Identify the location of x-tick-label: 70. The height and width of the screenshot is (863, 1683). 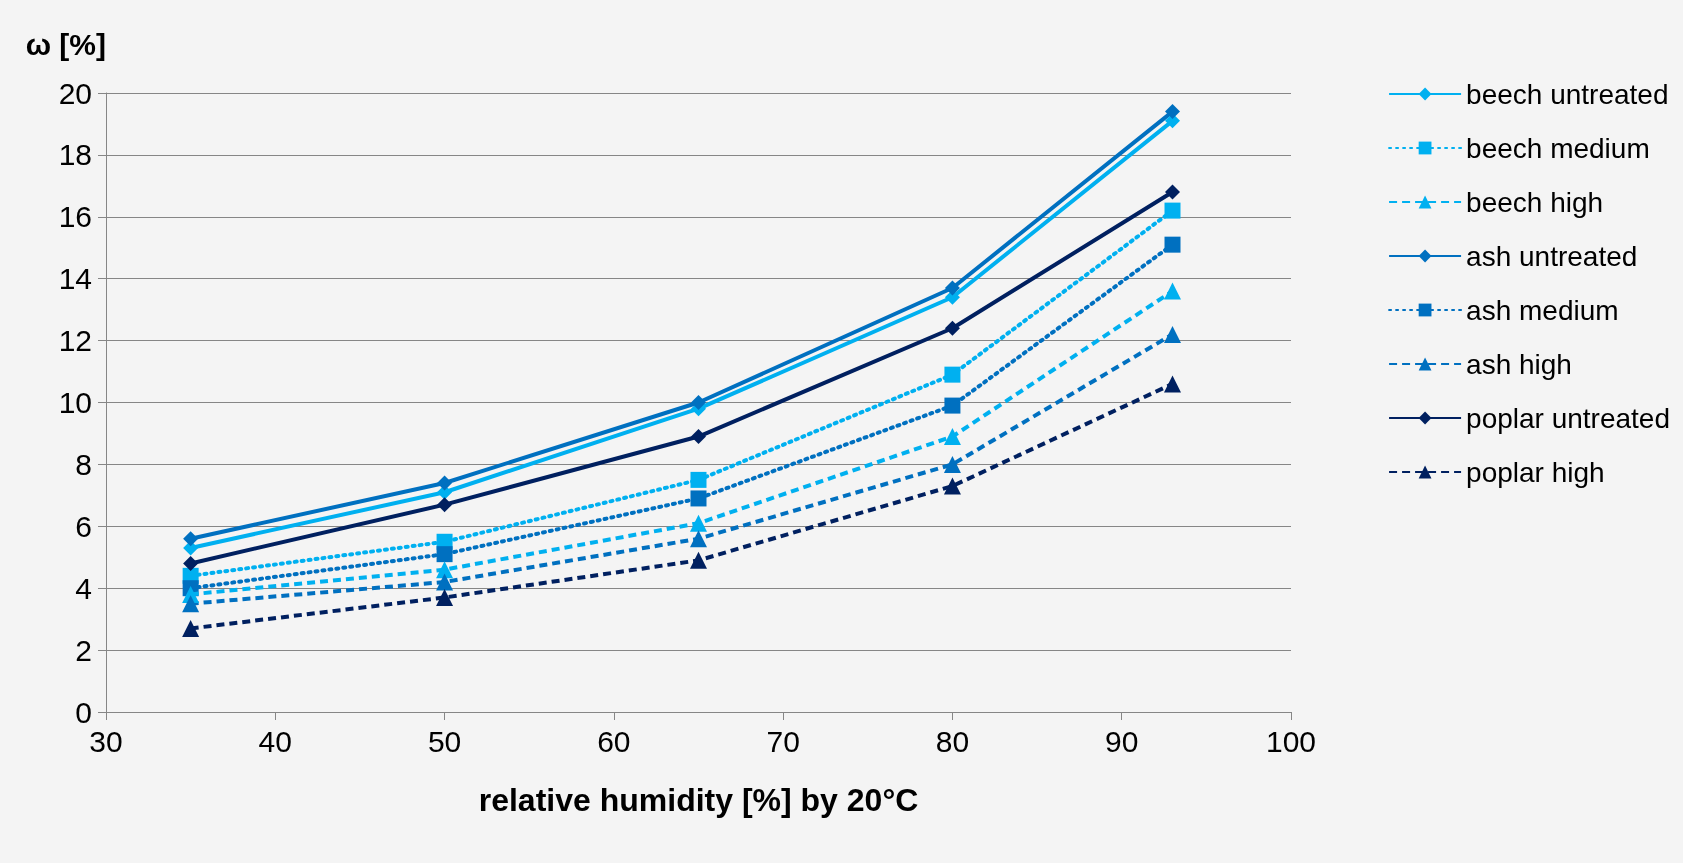
(783, 741).